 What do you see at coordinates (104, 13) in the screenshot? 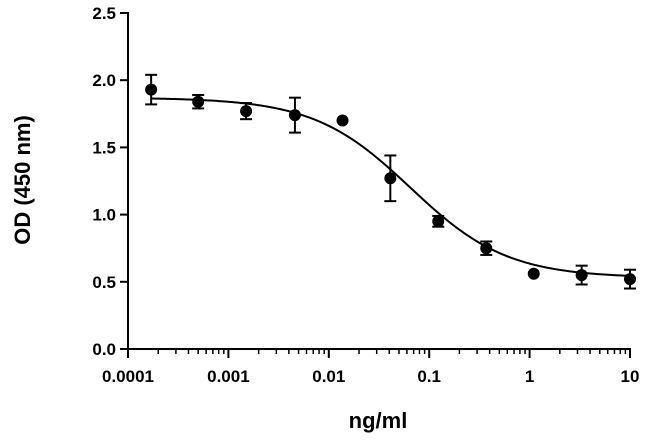
I see `y-tick-label: 2.5` at bounding box center [104, 13].